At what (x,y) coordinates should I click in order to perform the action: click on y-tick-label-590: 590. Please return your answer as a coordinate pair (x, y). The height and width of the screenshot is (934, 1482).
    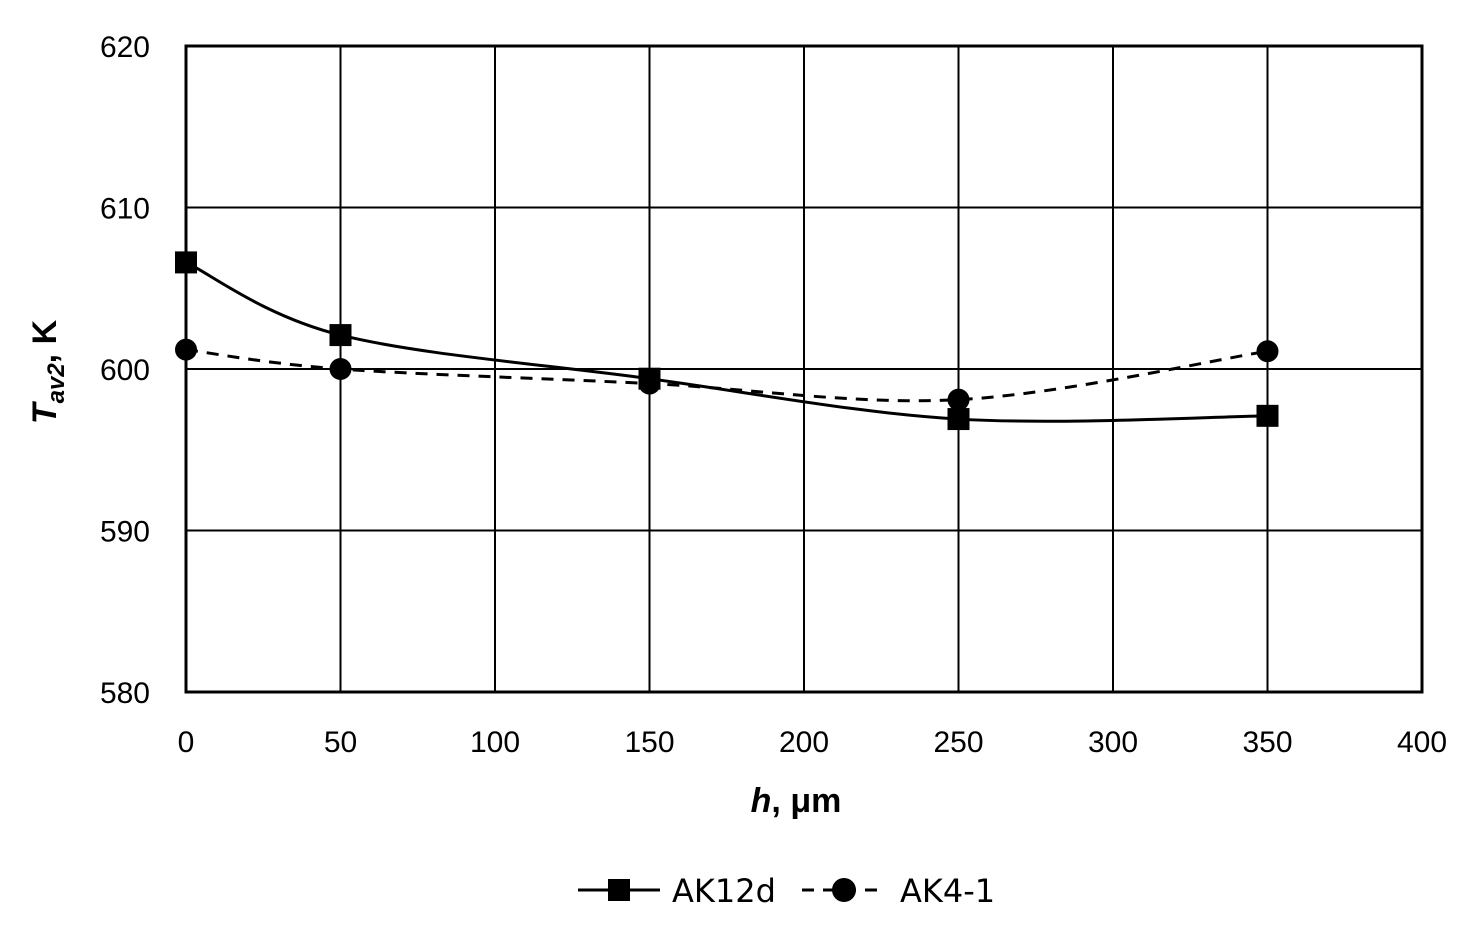
    Looking at the image, I should click on (125, 532).